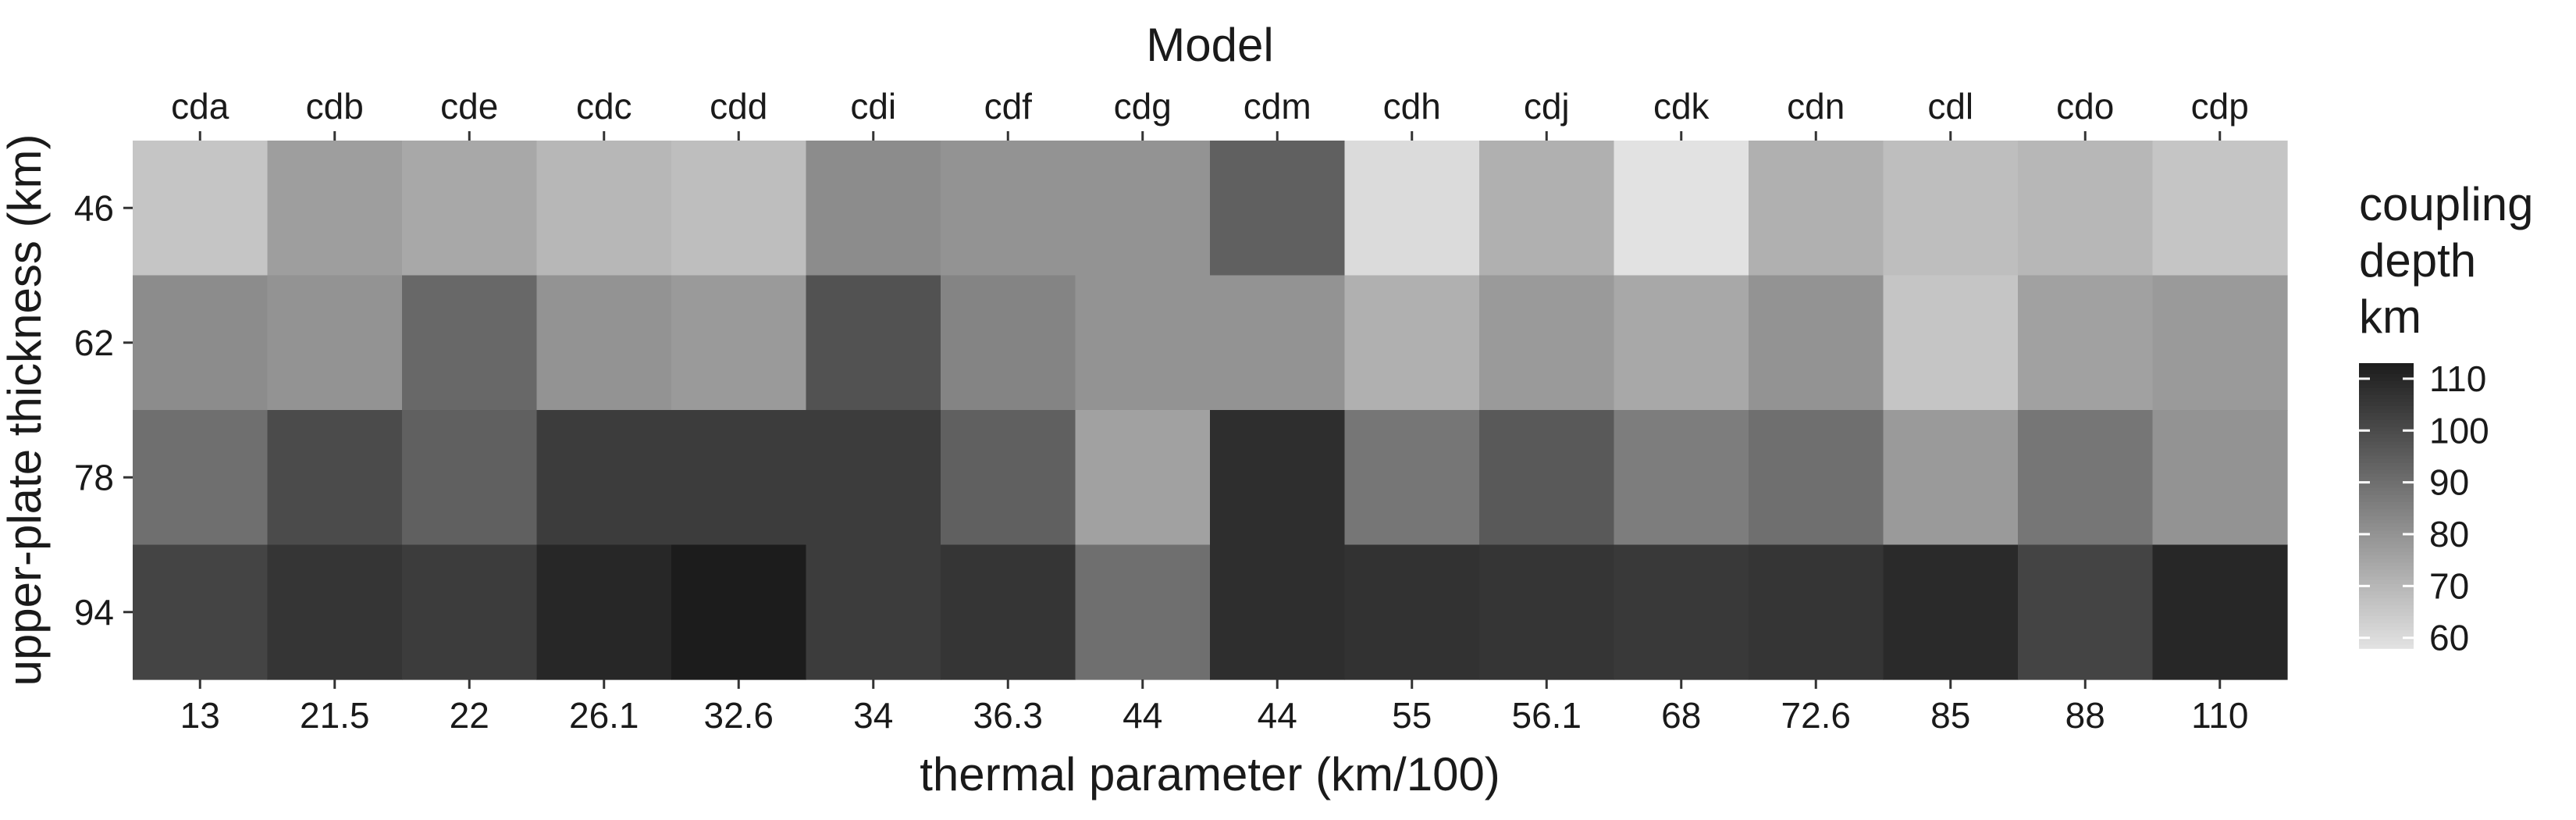 This screenshot has width=2576, height=820. I want to click on thickness-tick-label: 78, so click(94, 477).